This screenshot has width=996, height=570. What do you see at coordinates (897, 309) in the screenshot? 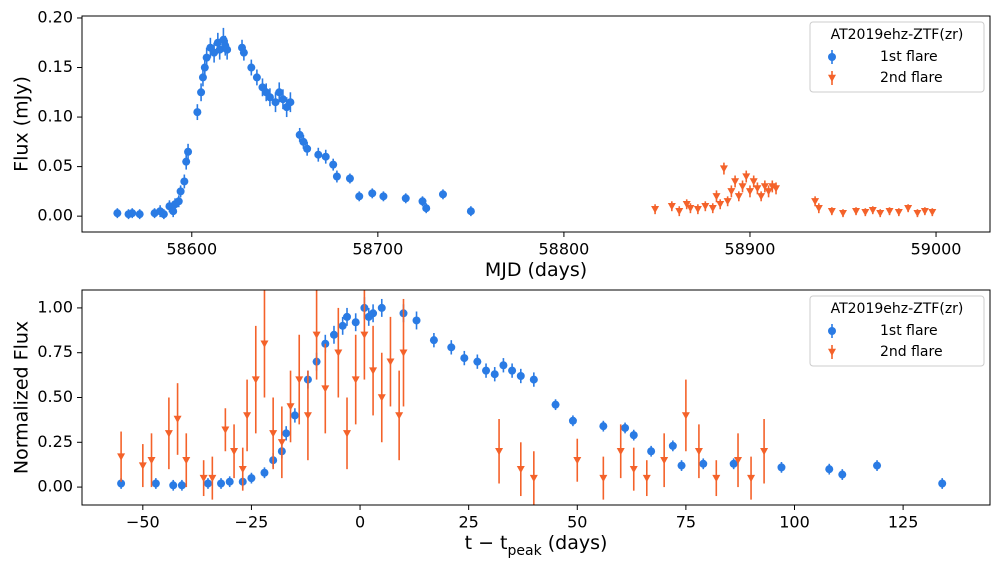
I see `legend-title: AT2019ehz-ZTF(zr)` at bounding box center [897, 309].